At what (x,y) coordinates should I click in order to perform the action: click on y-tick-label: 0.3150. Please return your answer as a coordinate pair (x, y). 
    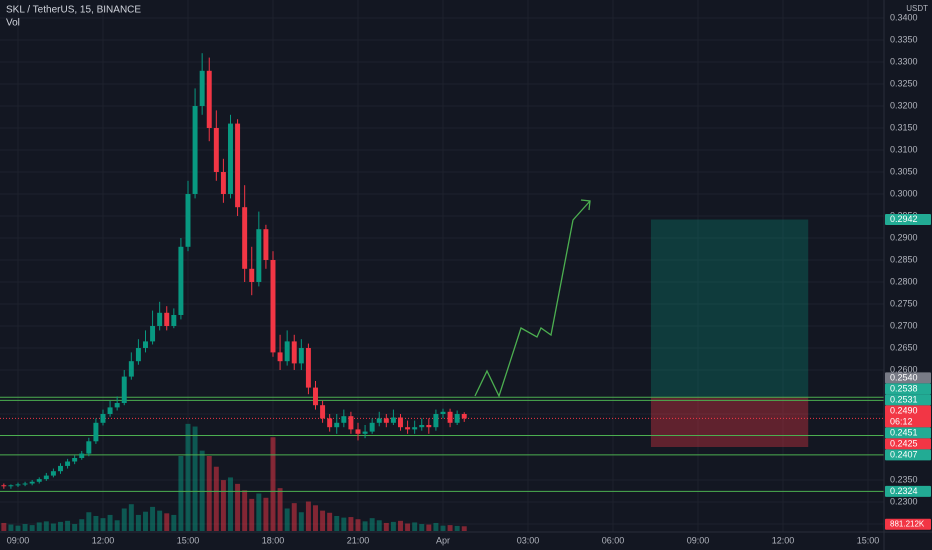
    Looking at the image, I should click on (904, 127).